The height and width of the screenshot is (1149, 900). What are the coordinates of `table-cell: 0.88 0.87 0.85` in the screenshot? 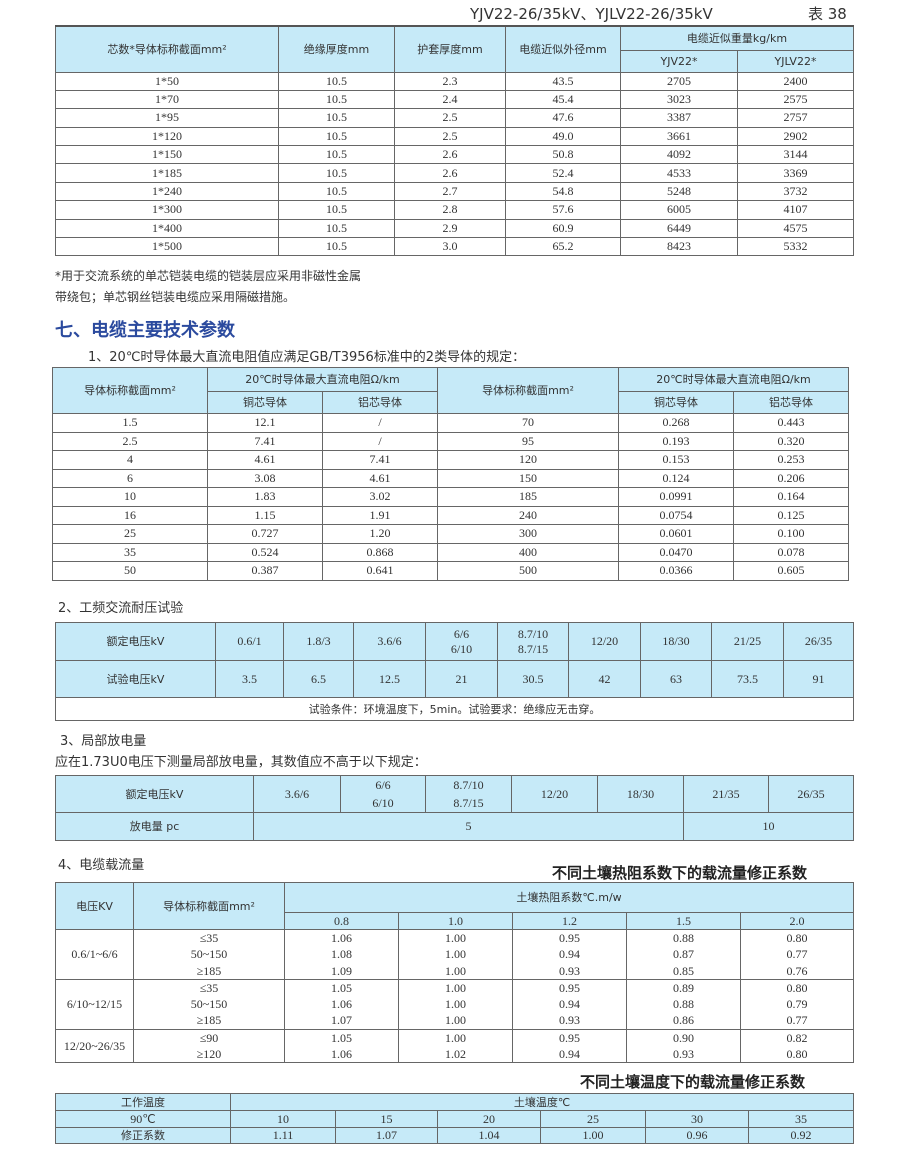 It's located at (683, 954).